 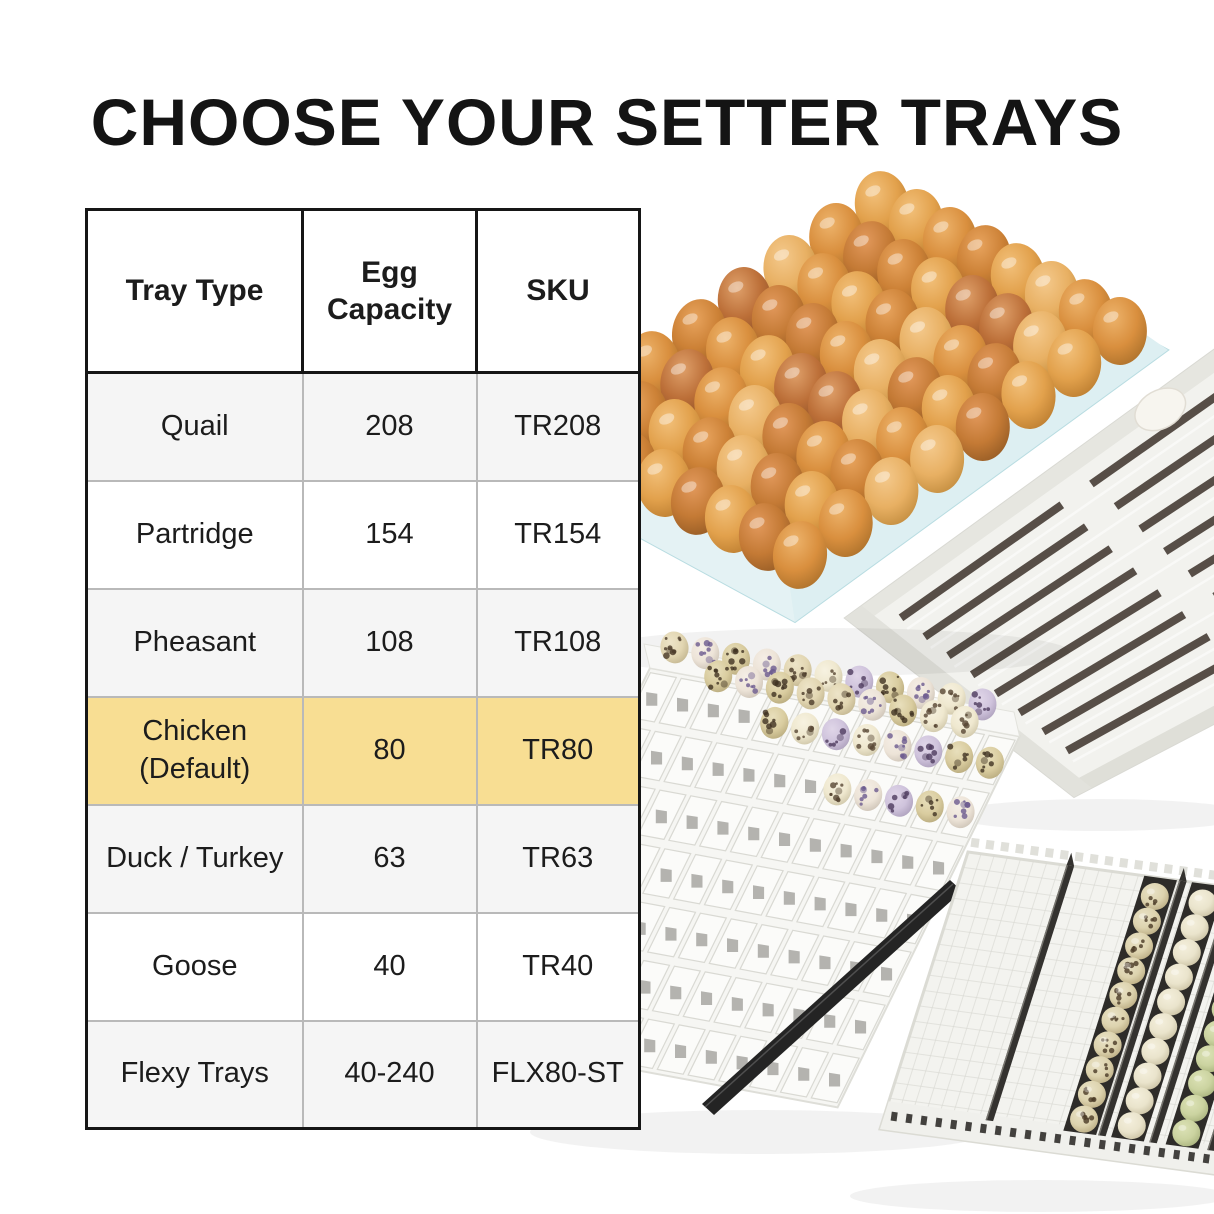 I want to click on cell-tray-type: Quail, so click(x=194, y=426).